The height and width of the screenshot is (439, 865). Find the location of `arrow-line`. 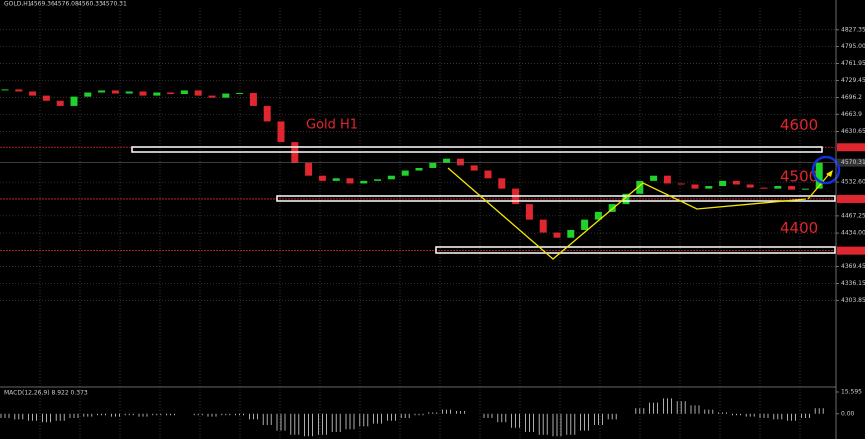

arrow-line is located at coordinates (819, 186).